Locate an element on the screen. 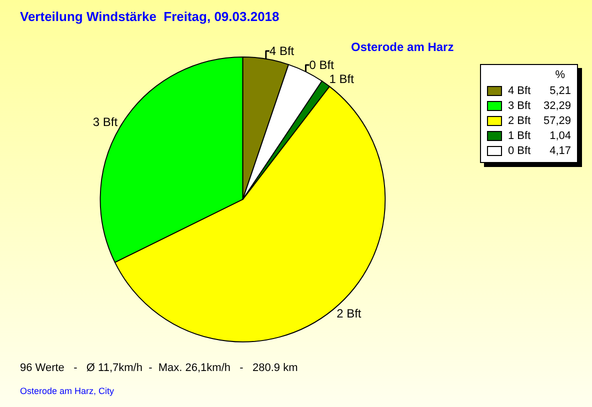 This screenshot has width=592, height=407. legend-title: % is located at coordinates (560, 76).